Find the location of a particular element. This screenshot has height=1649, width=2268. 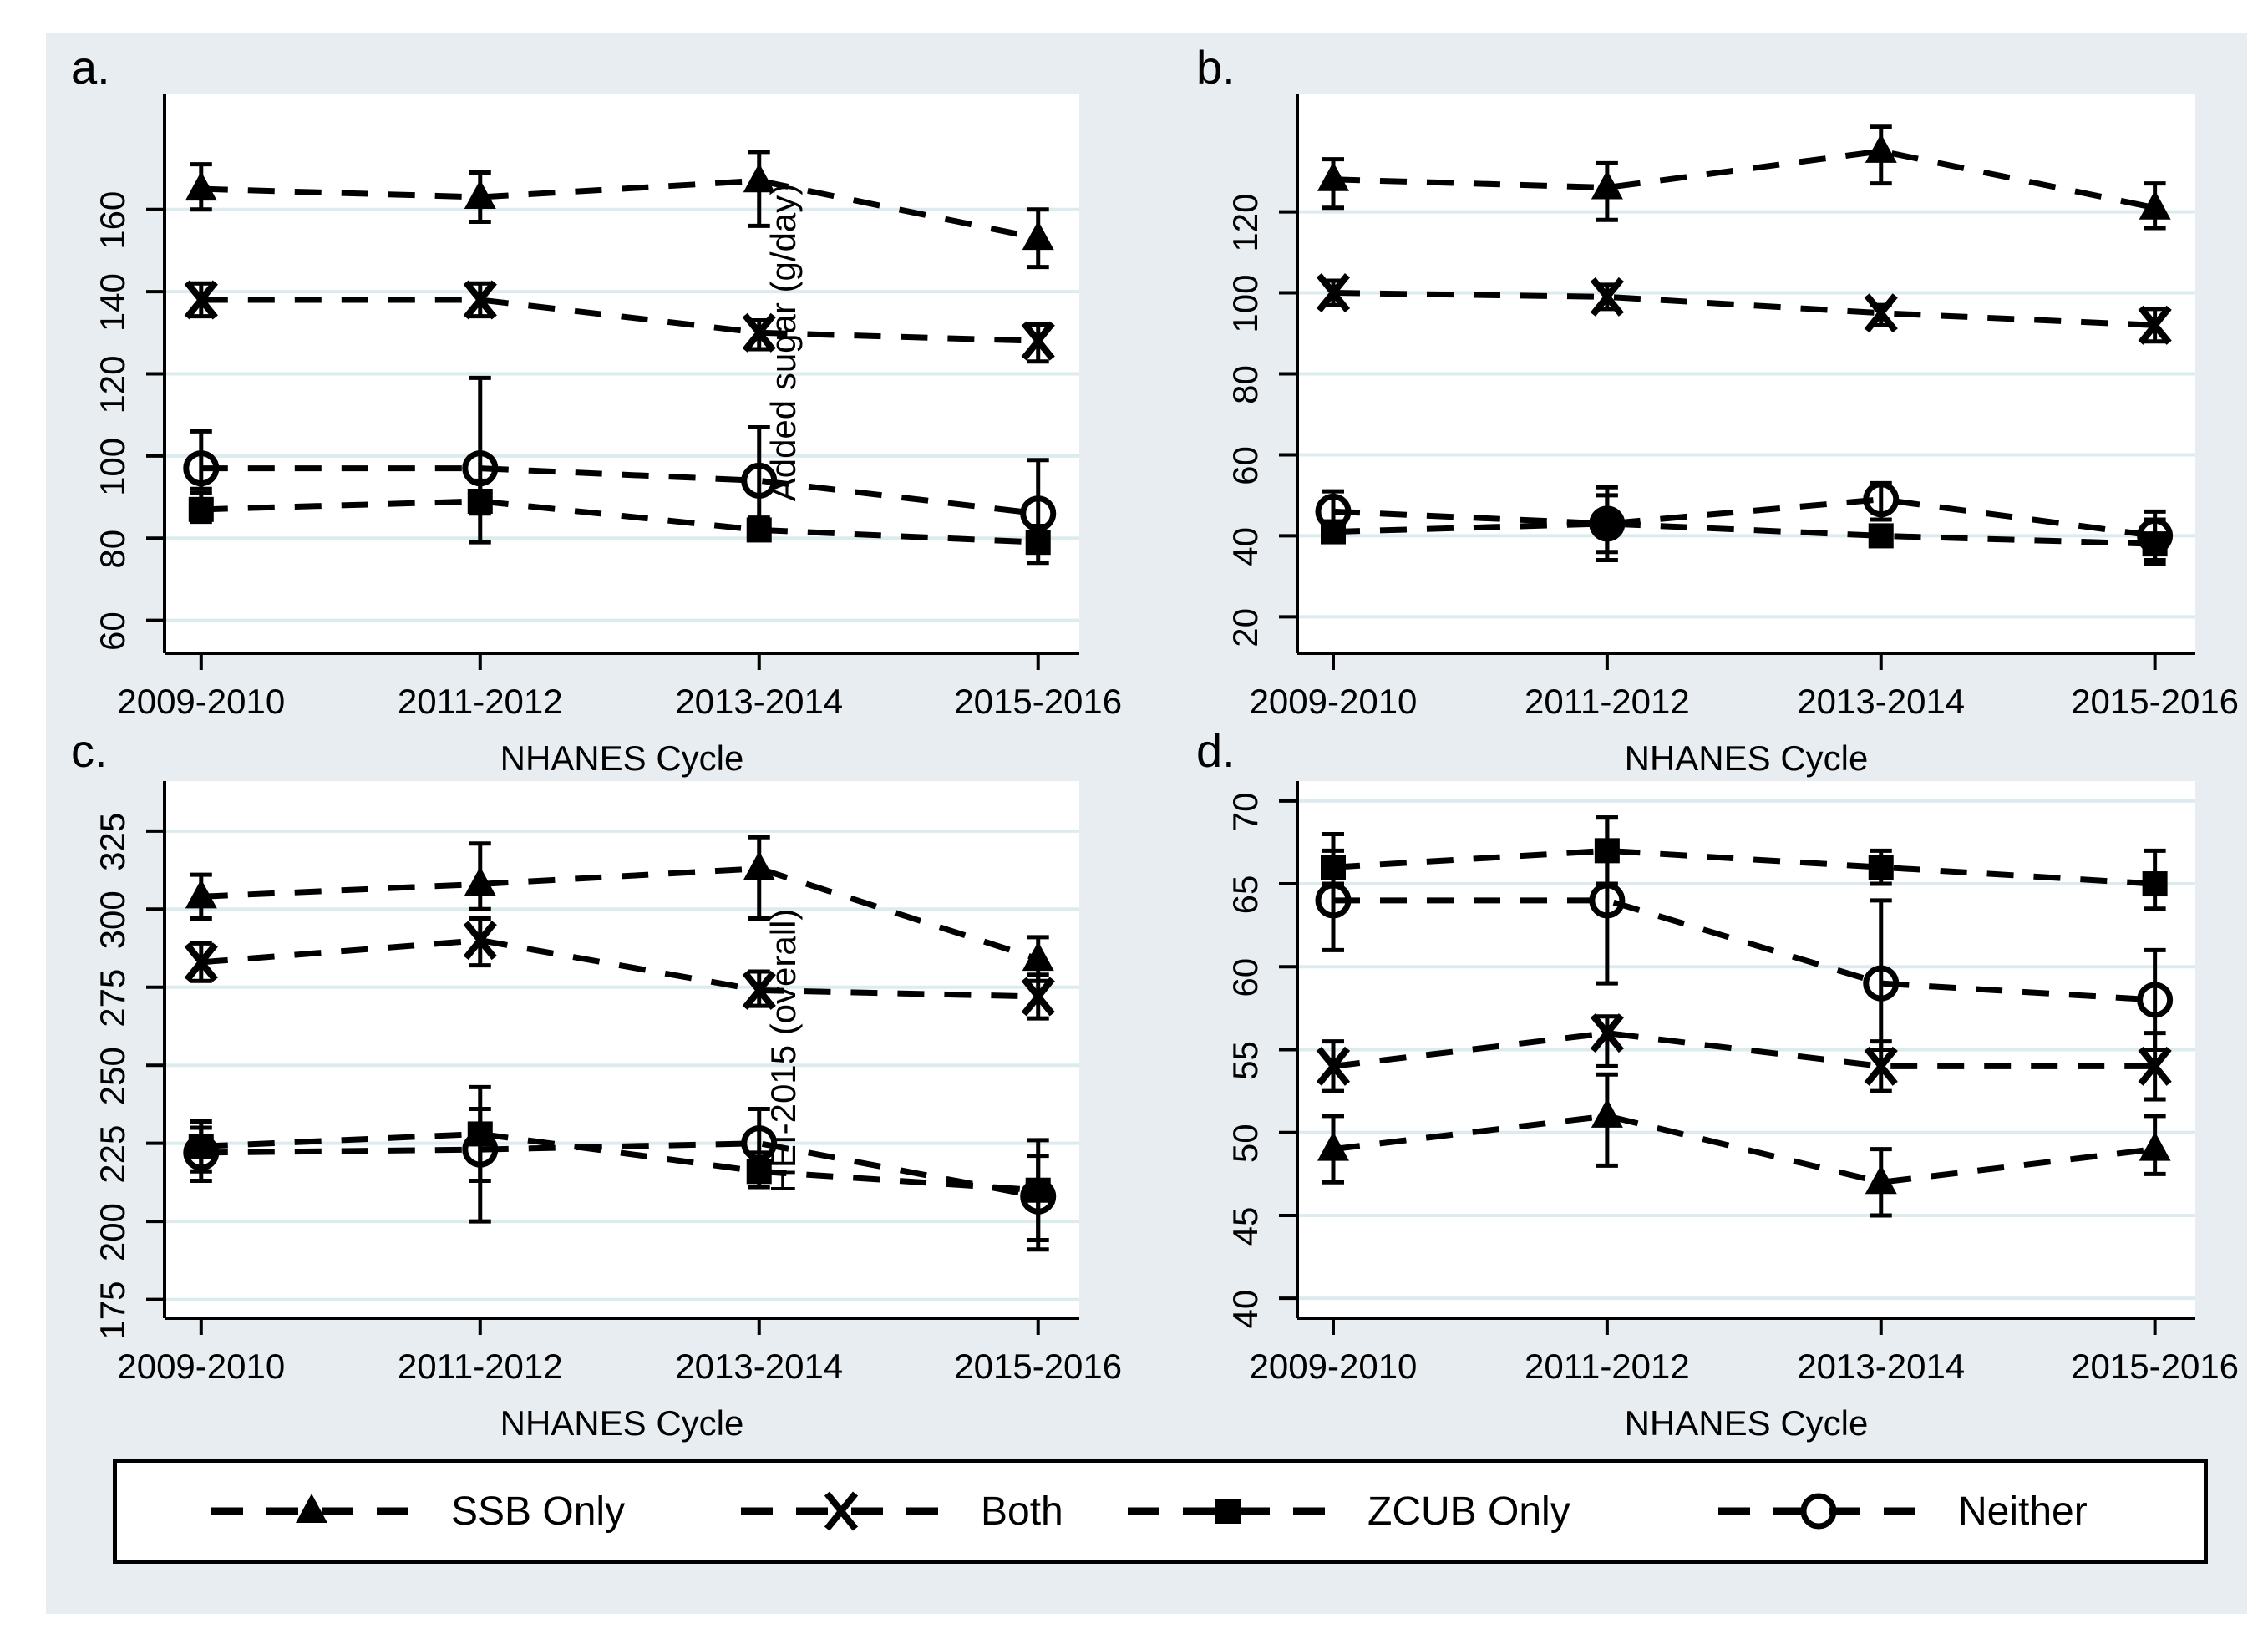

legend-item-ssb-only: SSB Only is located at coordinates (416, 1511).